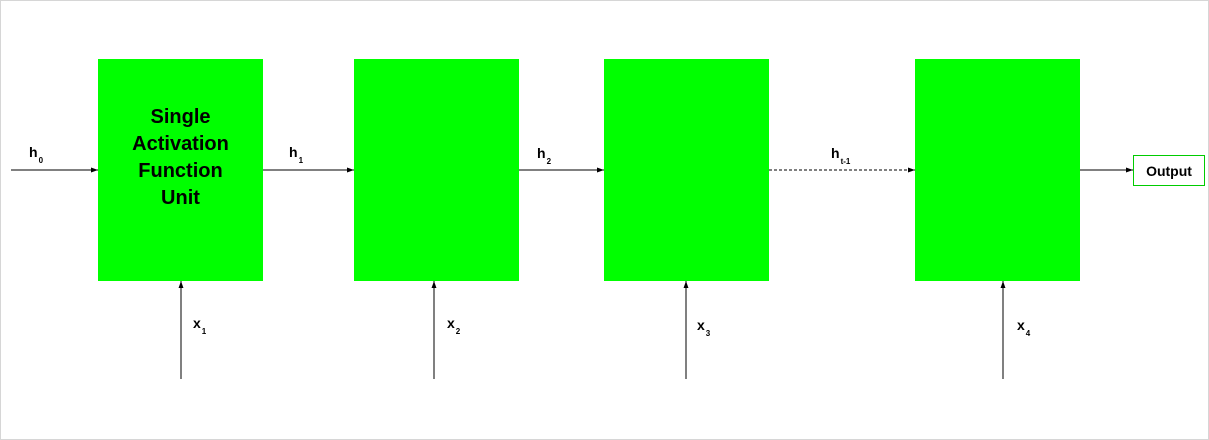 The width and height of the screenshot is (1209, 440). Describe the element at coordinates (544, 155) in the screenshot. I see `label-h2: h2` at that location.